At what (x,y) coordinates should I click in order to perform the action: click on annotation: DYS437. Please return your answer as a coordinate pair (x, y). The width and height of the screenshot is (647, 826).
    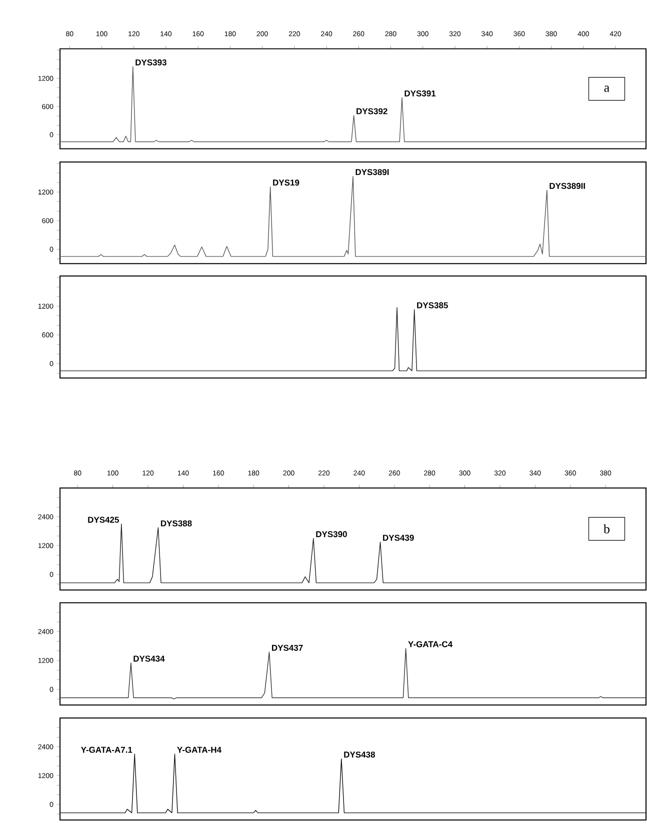
    Looking at the image, I should click on (287, 647).